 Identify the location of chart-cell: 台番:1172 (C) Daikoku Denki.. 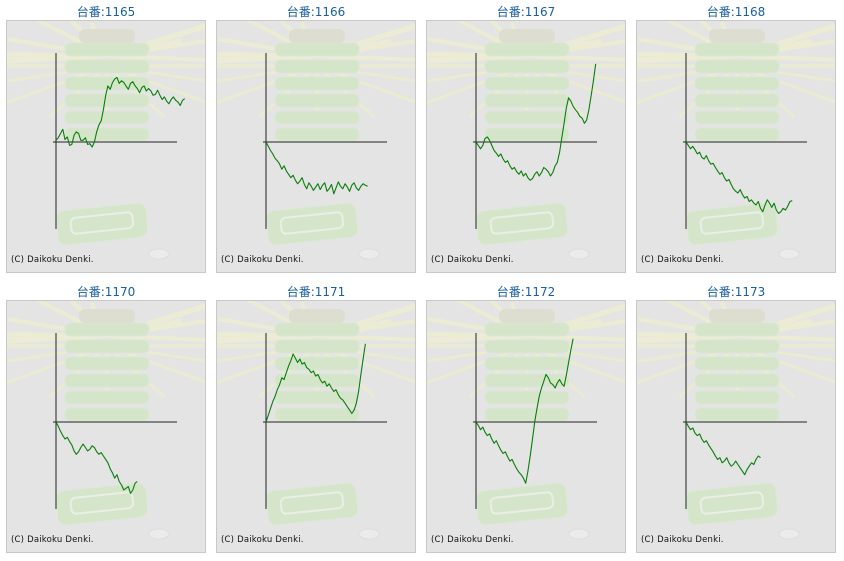
(526, 417).